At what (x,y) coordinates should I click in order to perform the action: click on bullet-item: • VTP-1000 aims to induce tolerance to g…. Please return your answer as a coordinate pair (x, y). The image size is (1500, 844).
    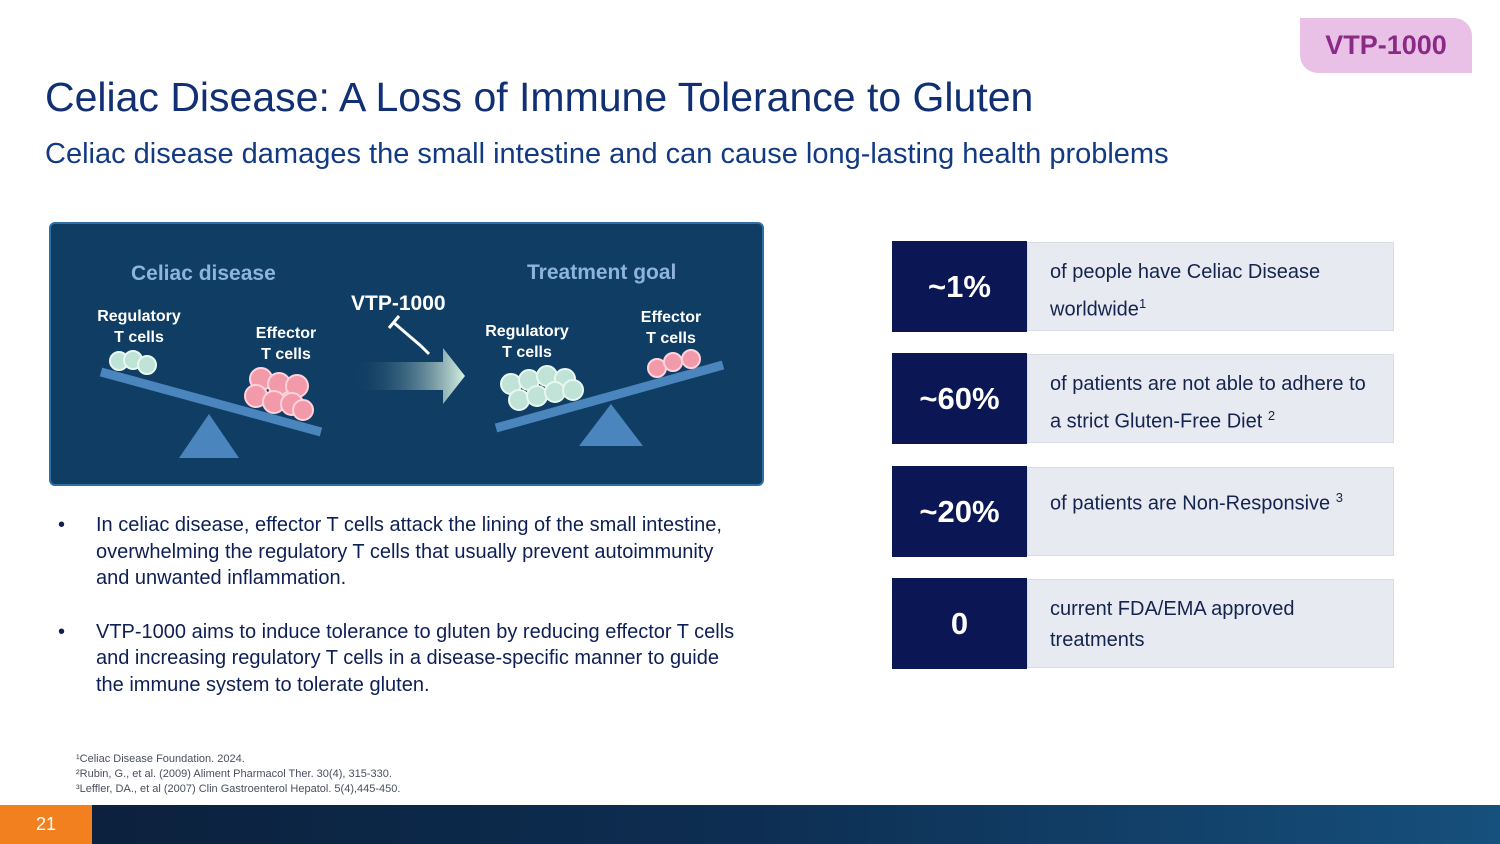
    Looking at the image, I should click on (396, 658).